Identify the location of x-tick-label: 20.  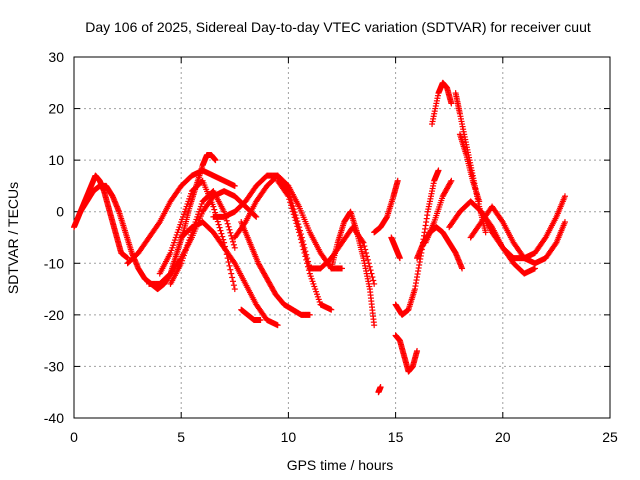
(503, 437).